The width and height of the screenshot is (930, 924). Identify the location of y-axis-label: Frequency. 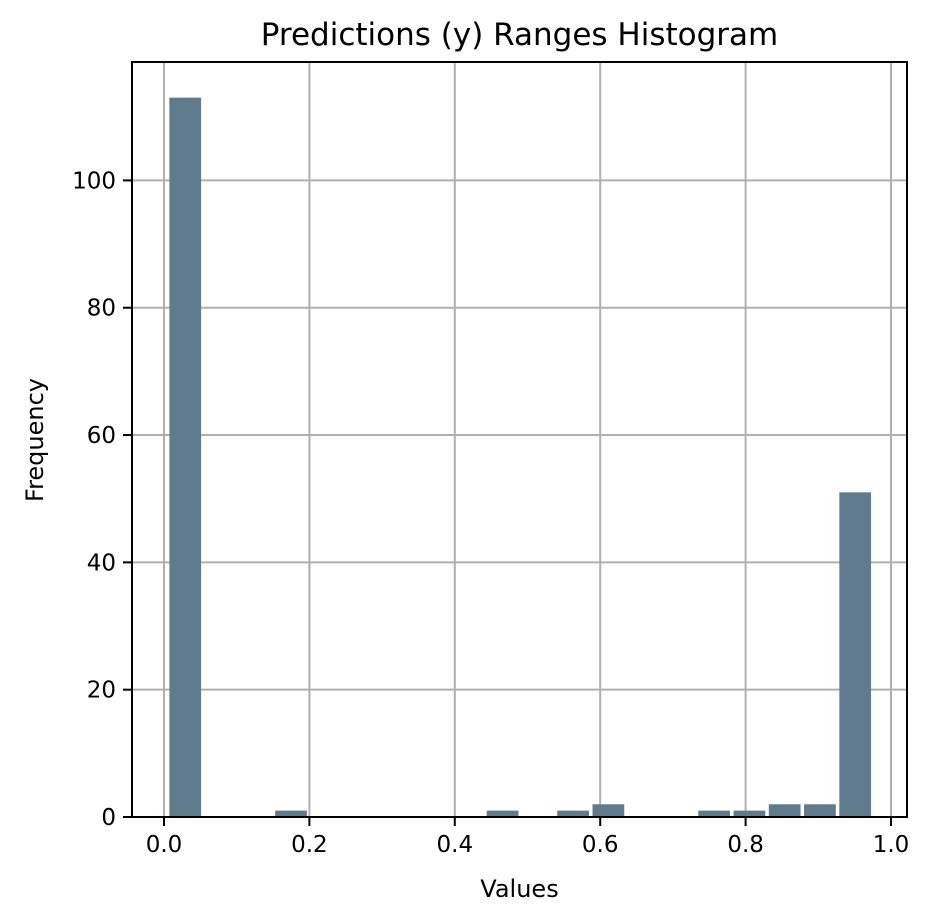
(35, 440).